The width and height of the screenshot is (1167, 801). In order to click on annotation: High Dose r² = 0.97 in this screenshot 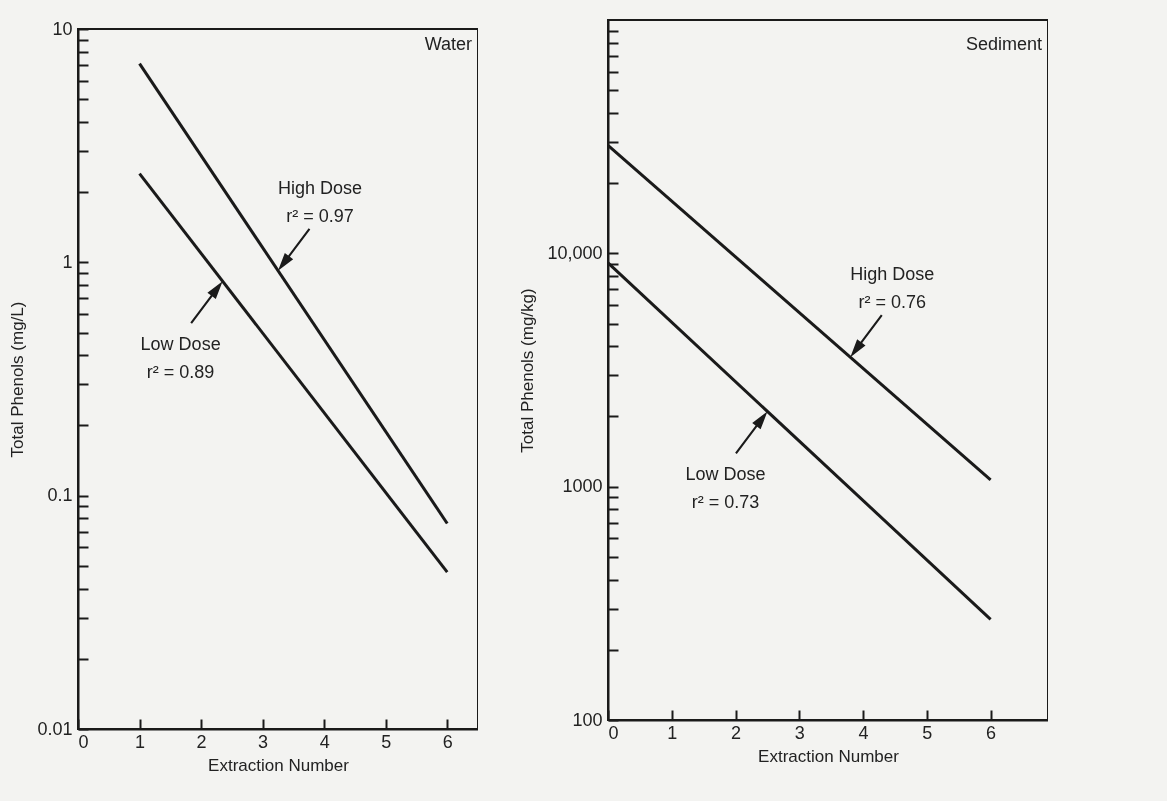, I will do `click(320, 201)`.